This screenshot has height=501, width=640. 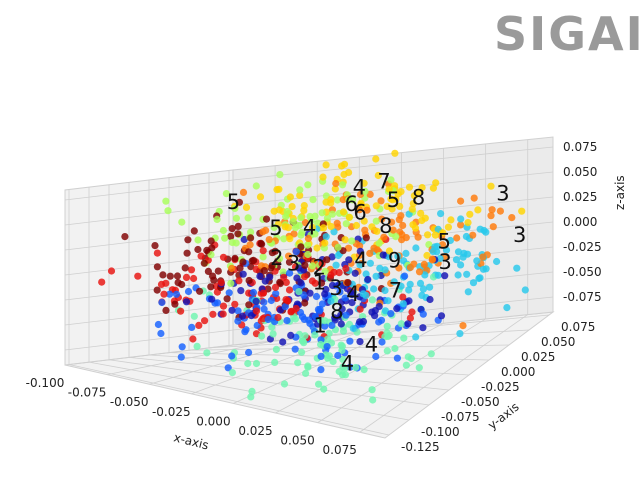 What do you see at coordinates (620, 192) in the screenshot?
I see `z-axis-label: z-axis` at bounding box center [620, 192].